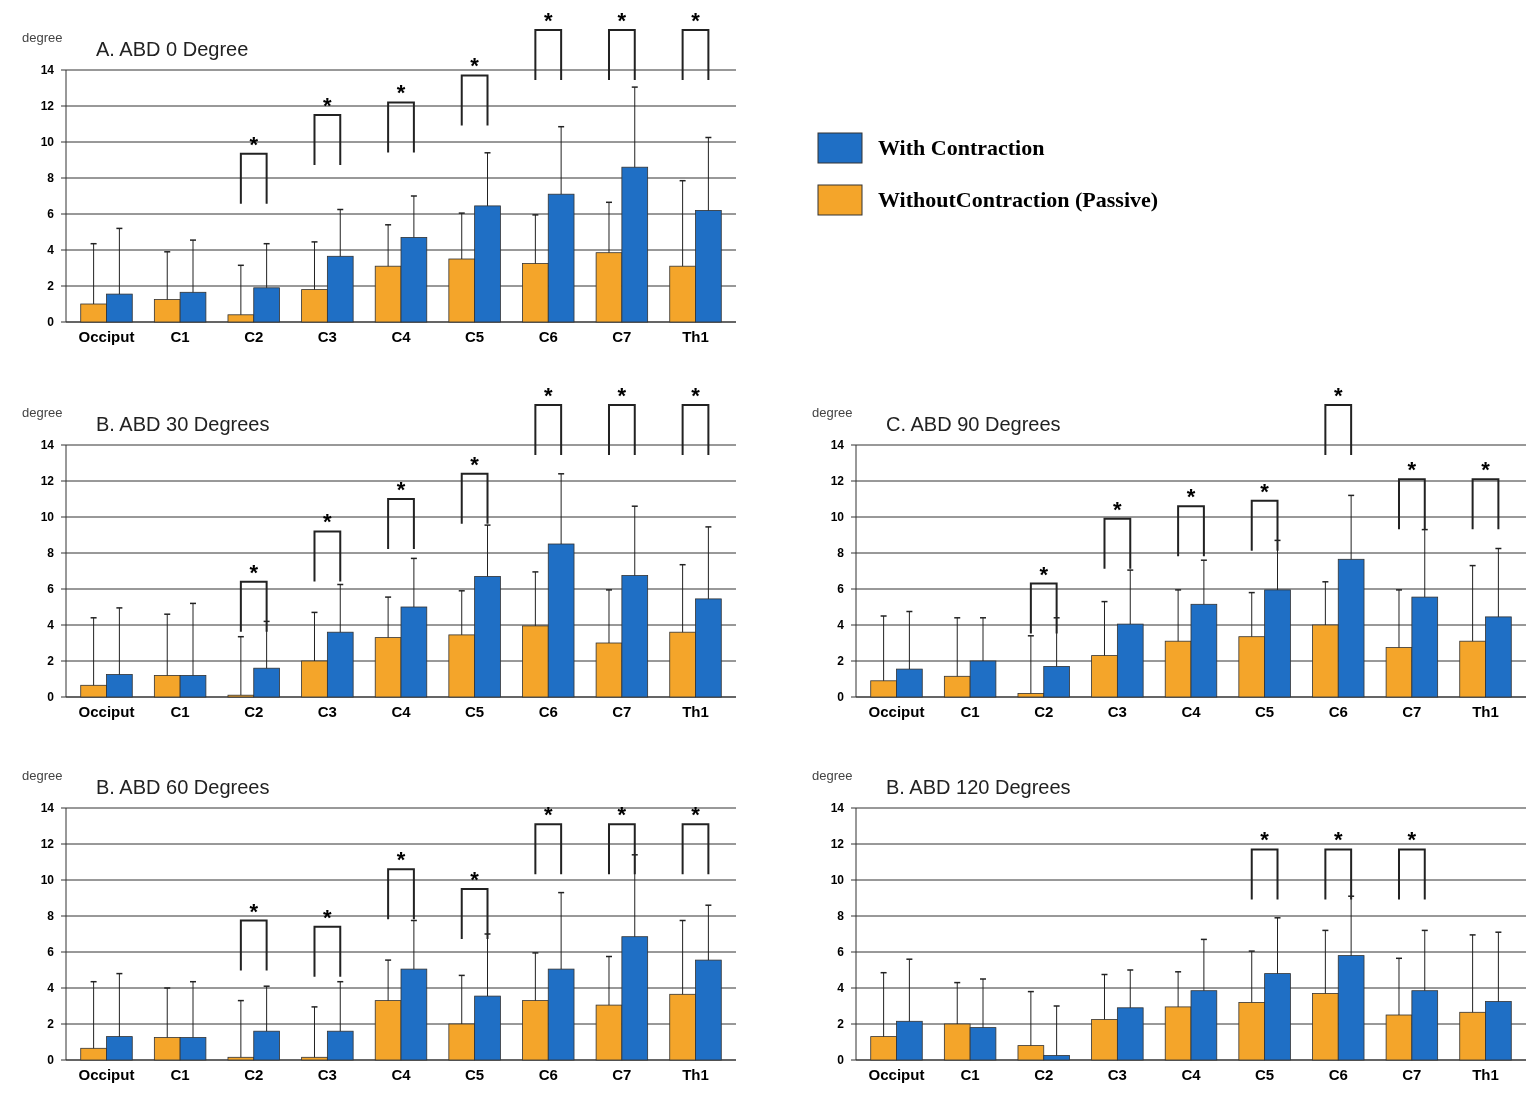  I want to click on chart-title: A. ABD 0 Degree, so click(172, 49).